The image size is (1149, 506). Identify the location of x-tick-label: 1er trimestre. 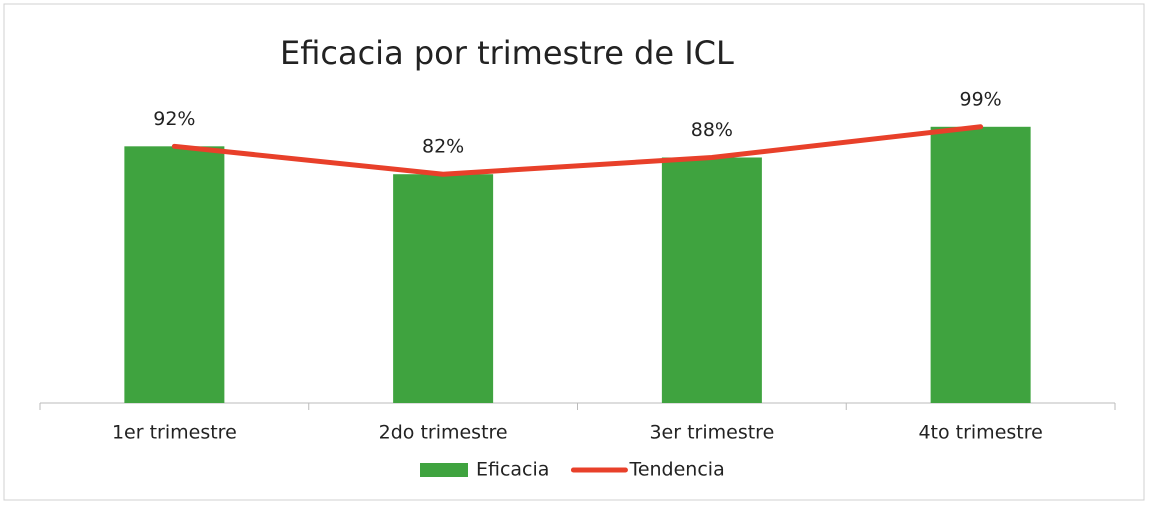
(174, 433).